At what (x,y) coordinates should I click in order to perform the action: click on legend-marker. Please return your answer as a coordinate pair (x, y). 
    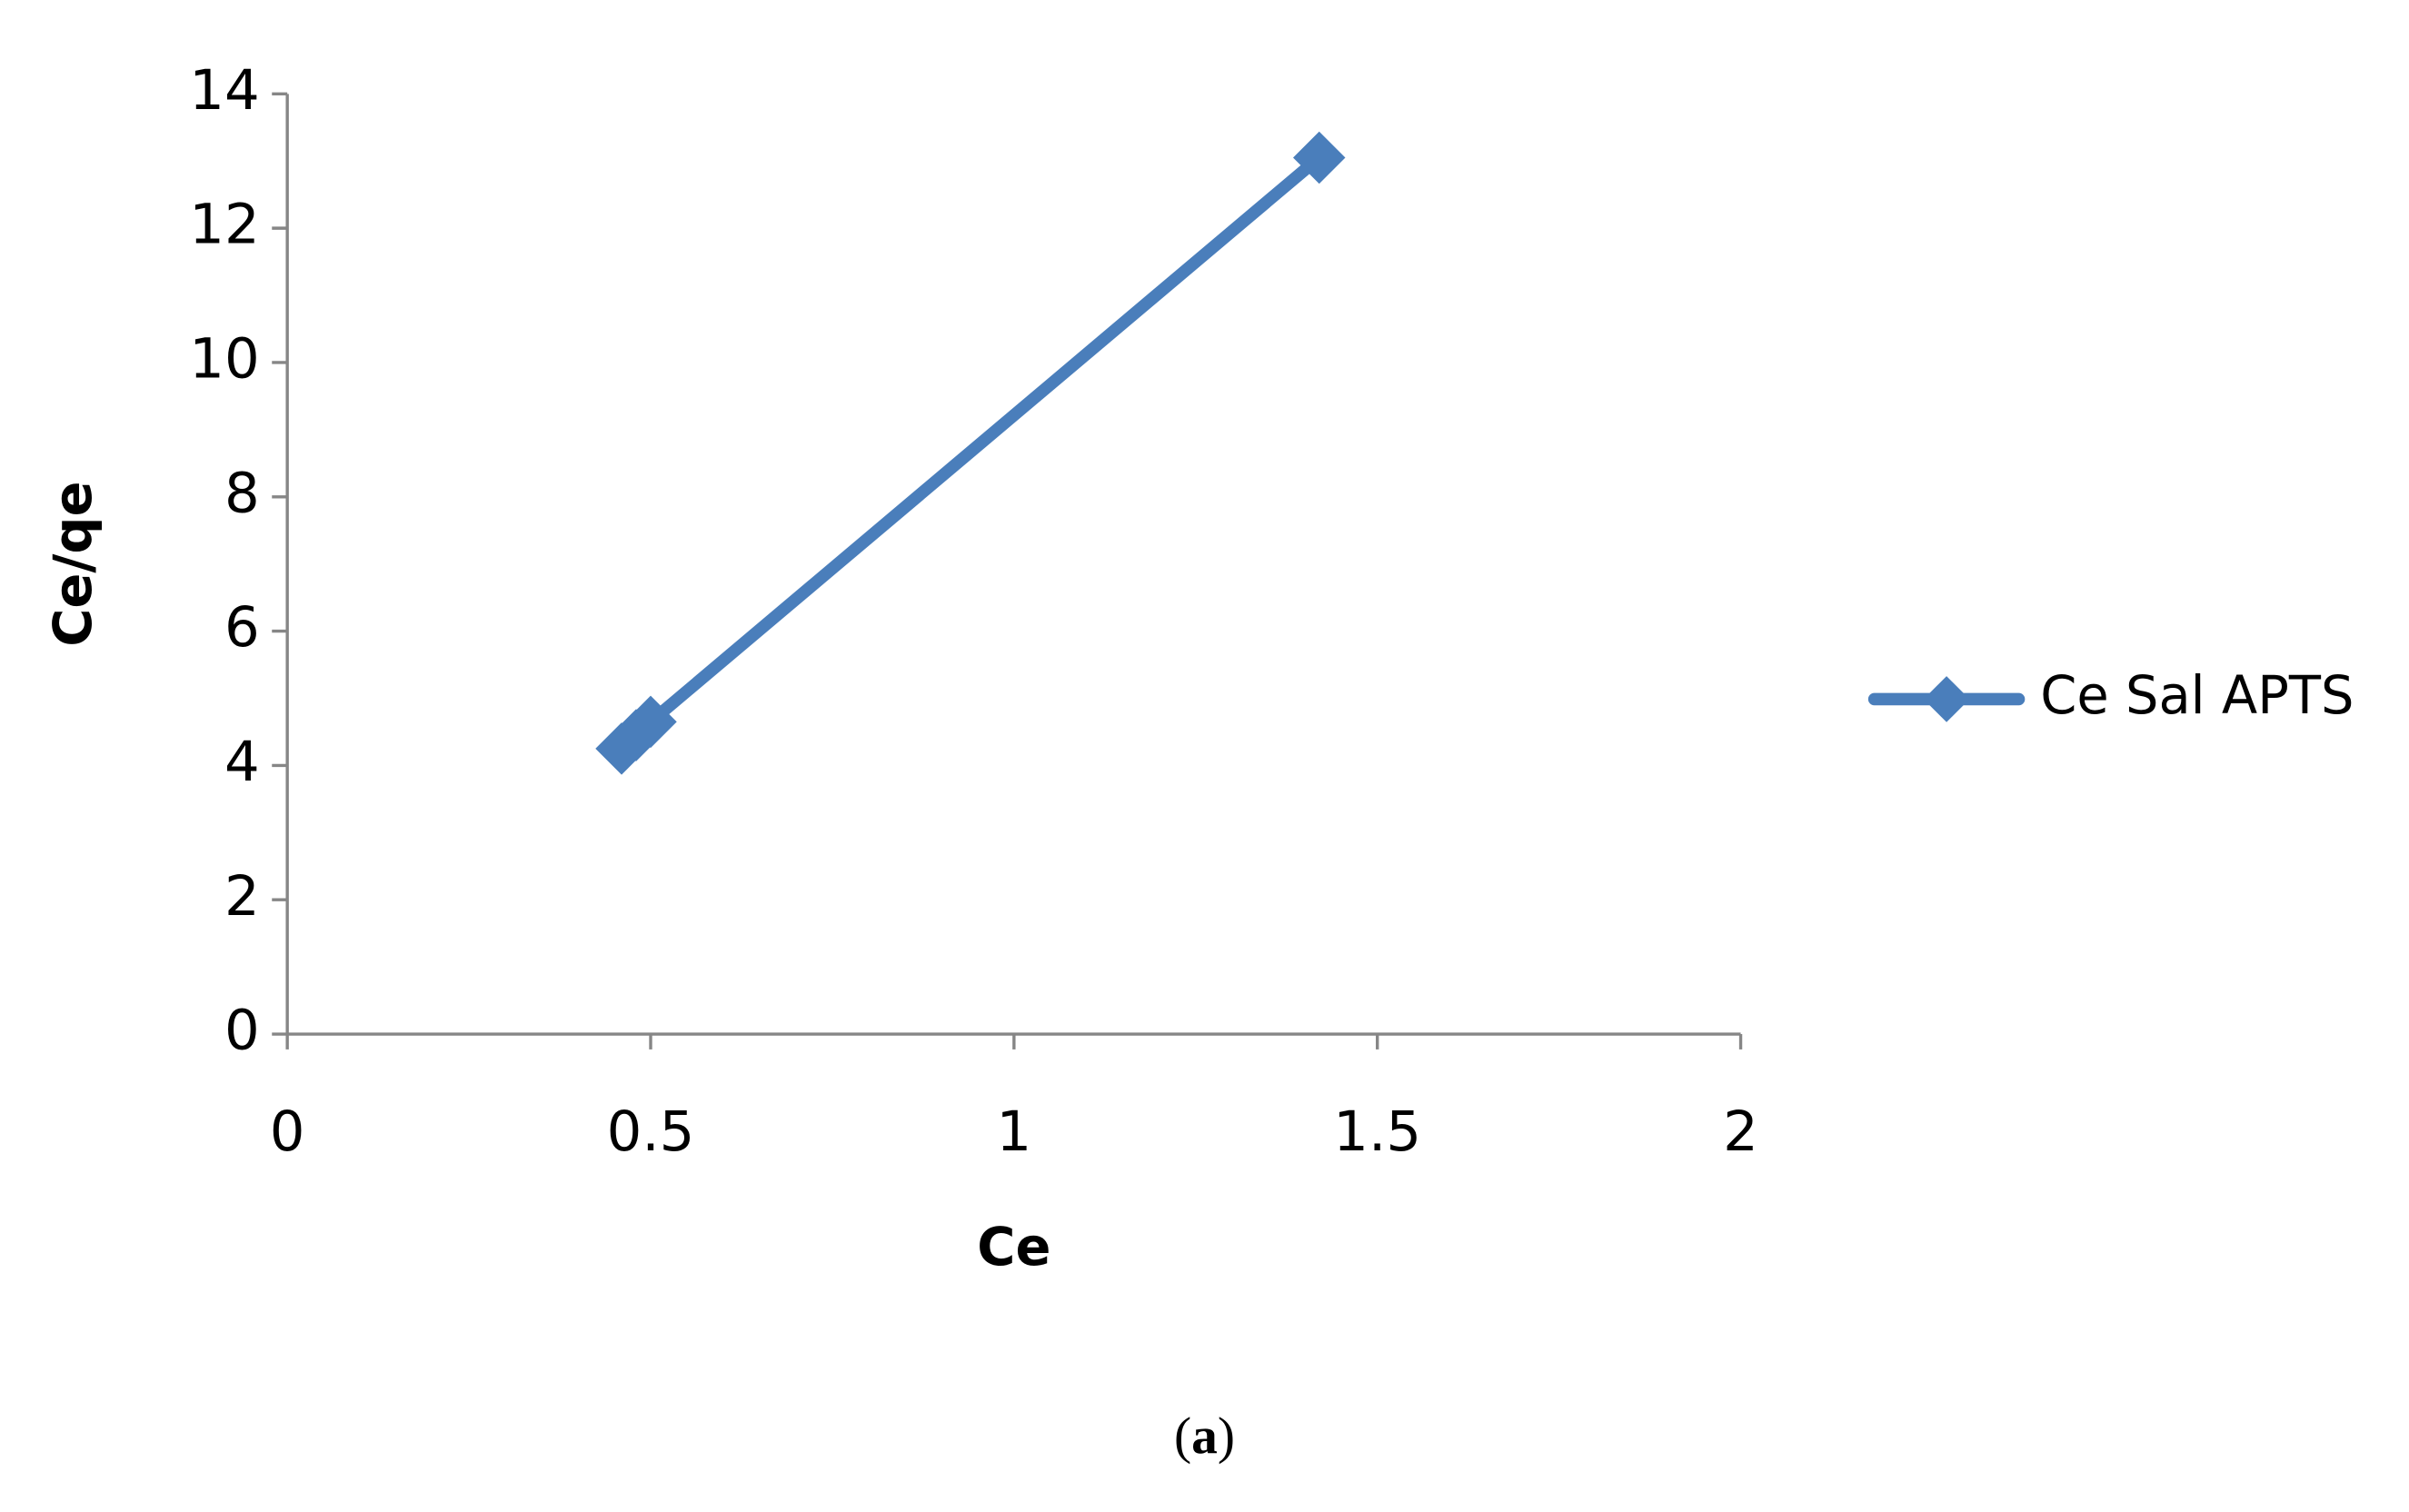
    Looking at the image, I should click on (1947, 699).